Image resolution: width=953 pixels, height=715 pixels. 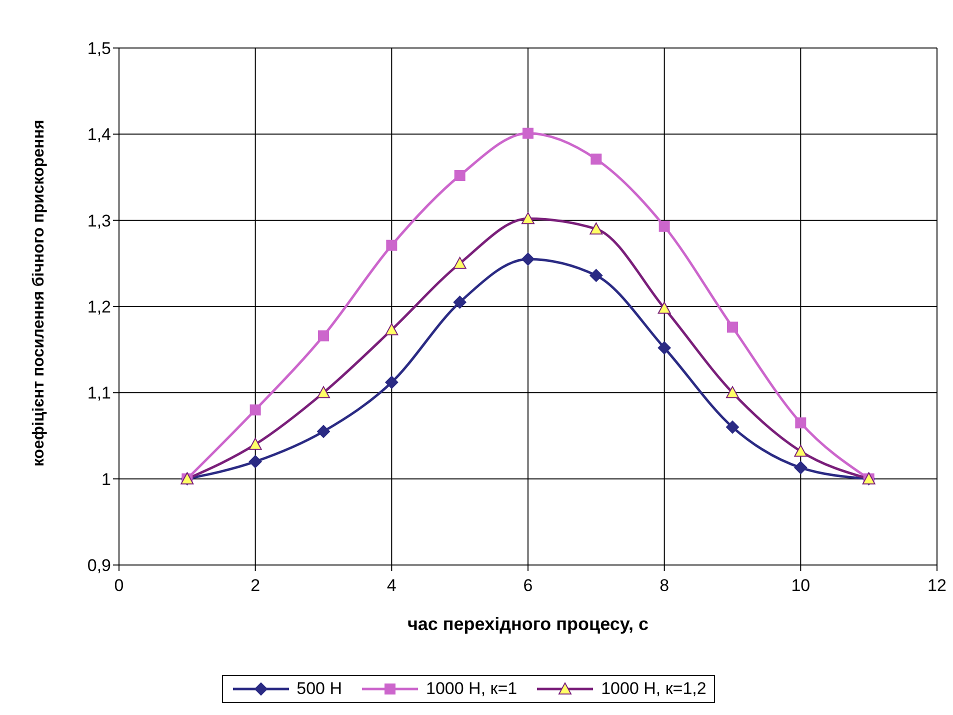 I want to click on y-tick-label: 1,2, so click(x=99, y=307).